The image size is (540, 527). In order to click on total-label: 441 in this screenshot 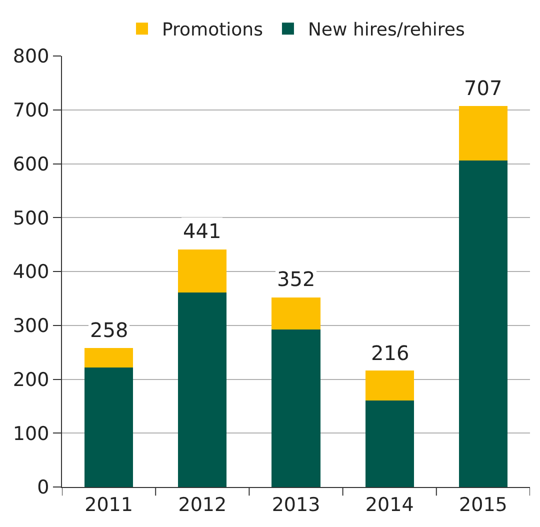, I will do `click(202, 231)`.